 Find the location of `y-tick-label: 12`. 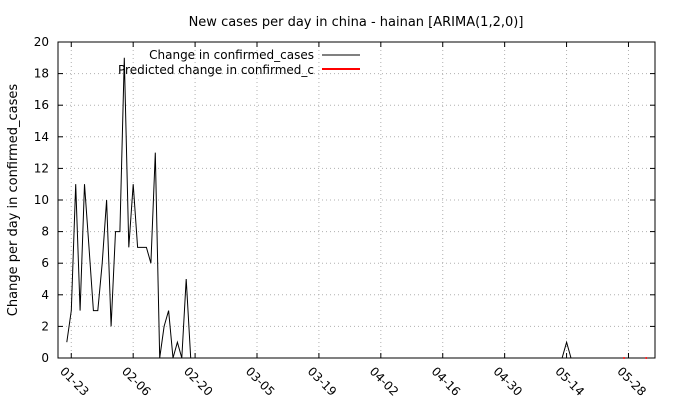

y-tick-label: 12 is located at coordinates (41, 168).